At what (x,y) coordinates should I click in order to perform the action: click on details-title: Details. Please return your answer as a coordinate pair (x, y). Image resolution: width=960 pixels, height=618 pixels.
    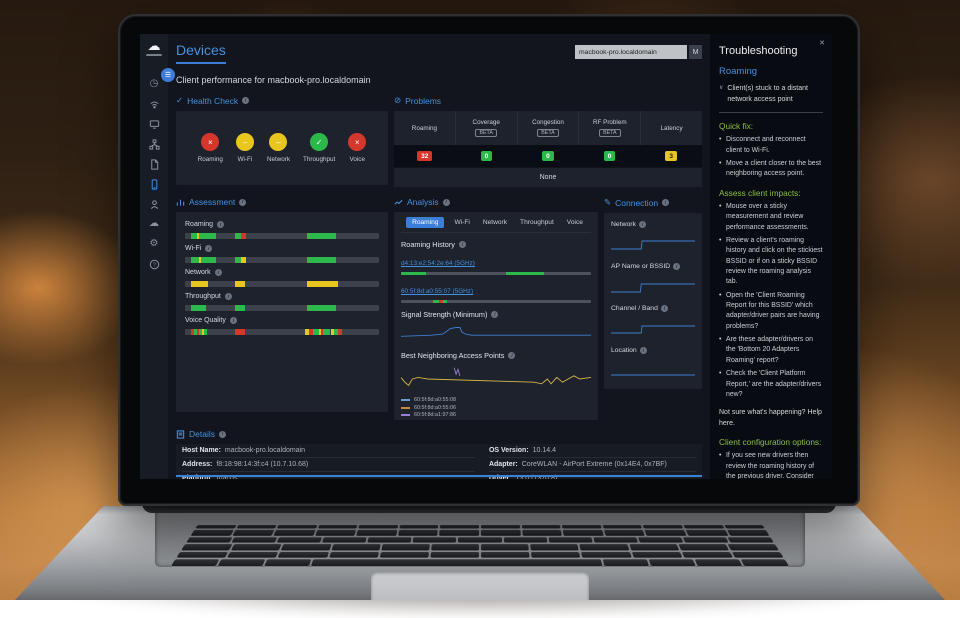
    Looking at the image, I should click on (202, 434).